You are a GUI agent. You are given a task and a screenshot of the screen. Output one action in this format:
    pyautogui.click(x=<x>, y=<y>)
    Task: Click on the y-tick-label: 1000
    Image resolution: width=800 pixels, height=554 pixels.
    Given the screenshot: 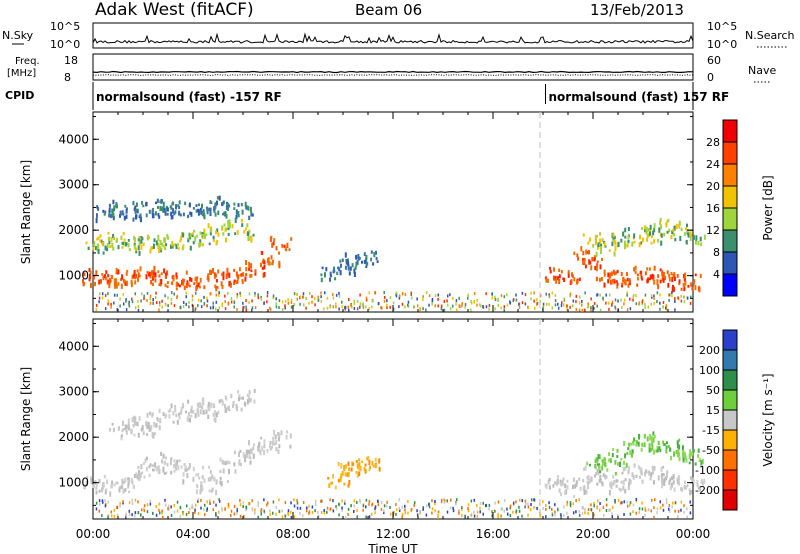 What is the action you would take?
    pyautogui.click(x=73, y=276)
    